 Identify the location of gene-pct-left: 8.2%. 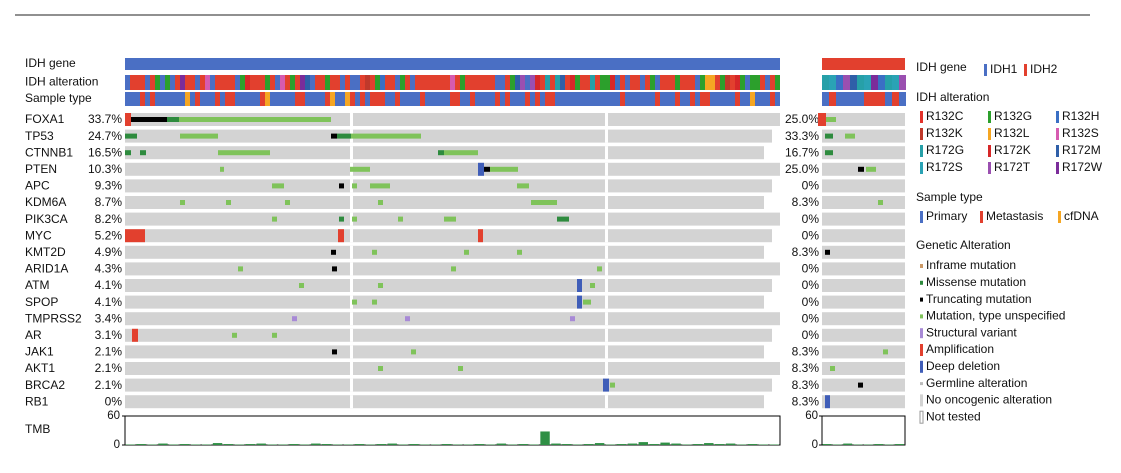
(109, 219).